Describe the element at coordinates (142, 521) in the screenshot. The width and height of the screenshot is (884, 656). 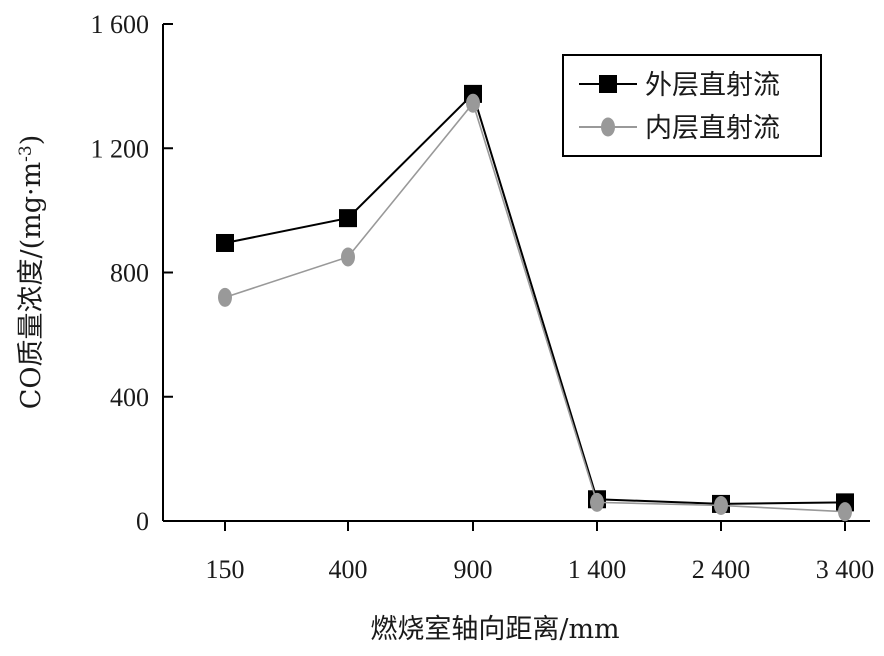
I see `y-tick-label: 0` at that location.